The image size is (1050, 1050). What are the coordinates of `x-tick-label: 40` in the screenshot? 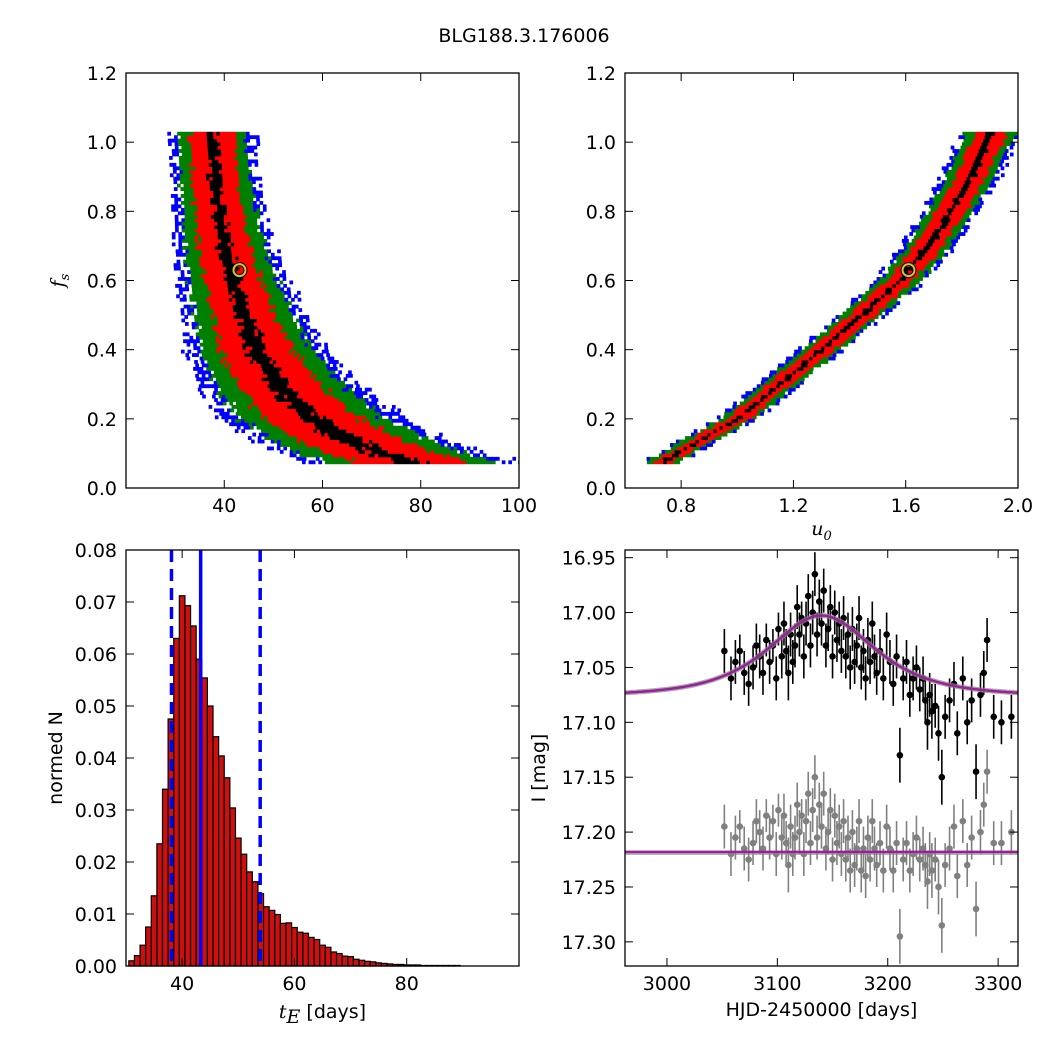 It's located at (182, 984).